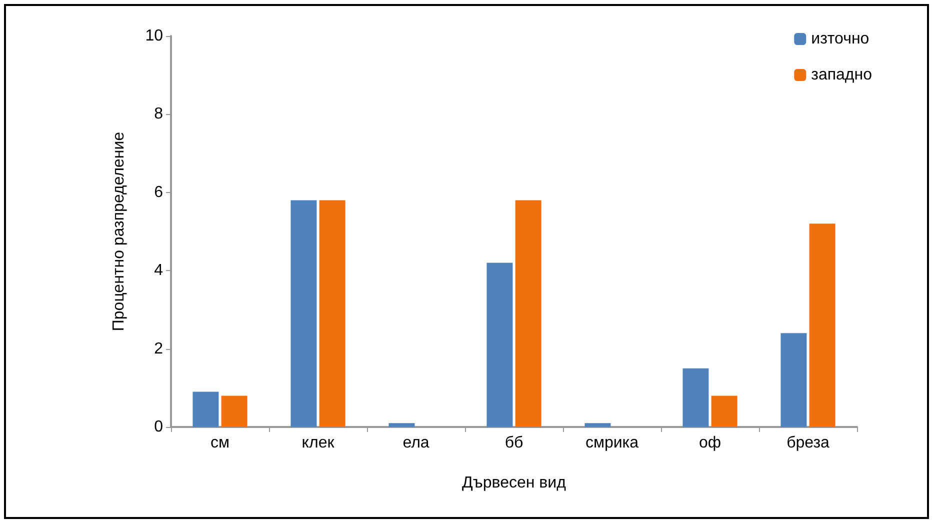 The image size is (944, 527). Describe the element at coordinates (710, 443) in the screenshot. I see `x-tick-label: оф` at that location.